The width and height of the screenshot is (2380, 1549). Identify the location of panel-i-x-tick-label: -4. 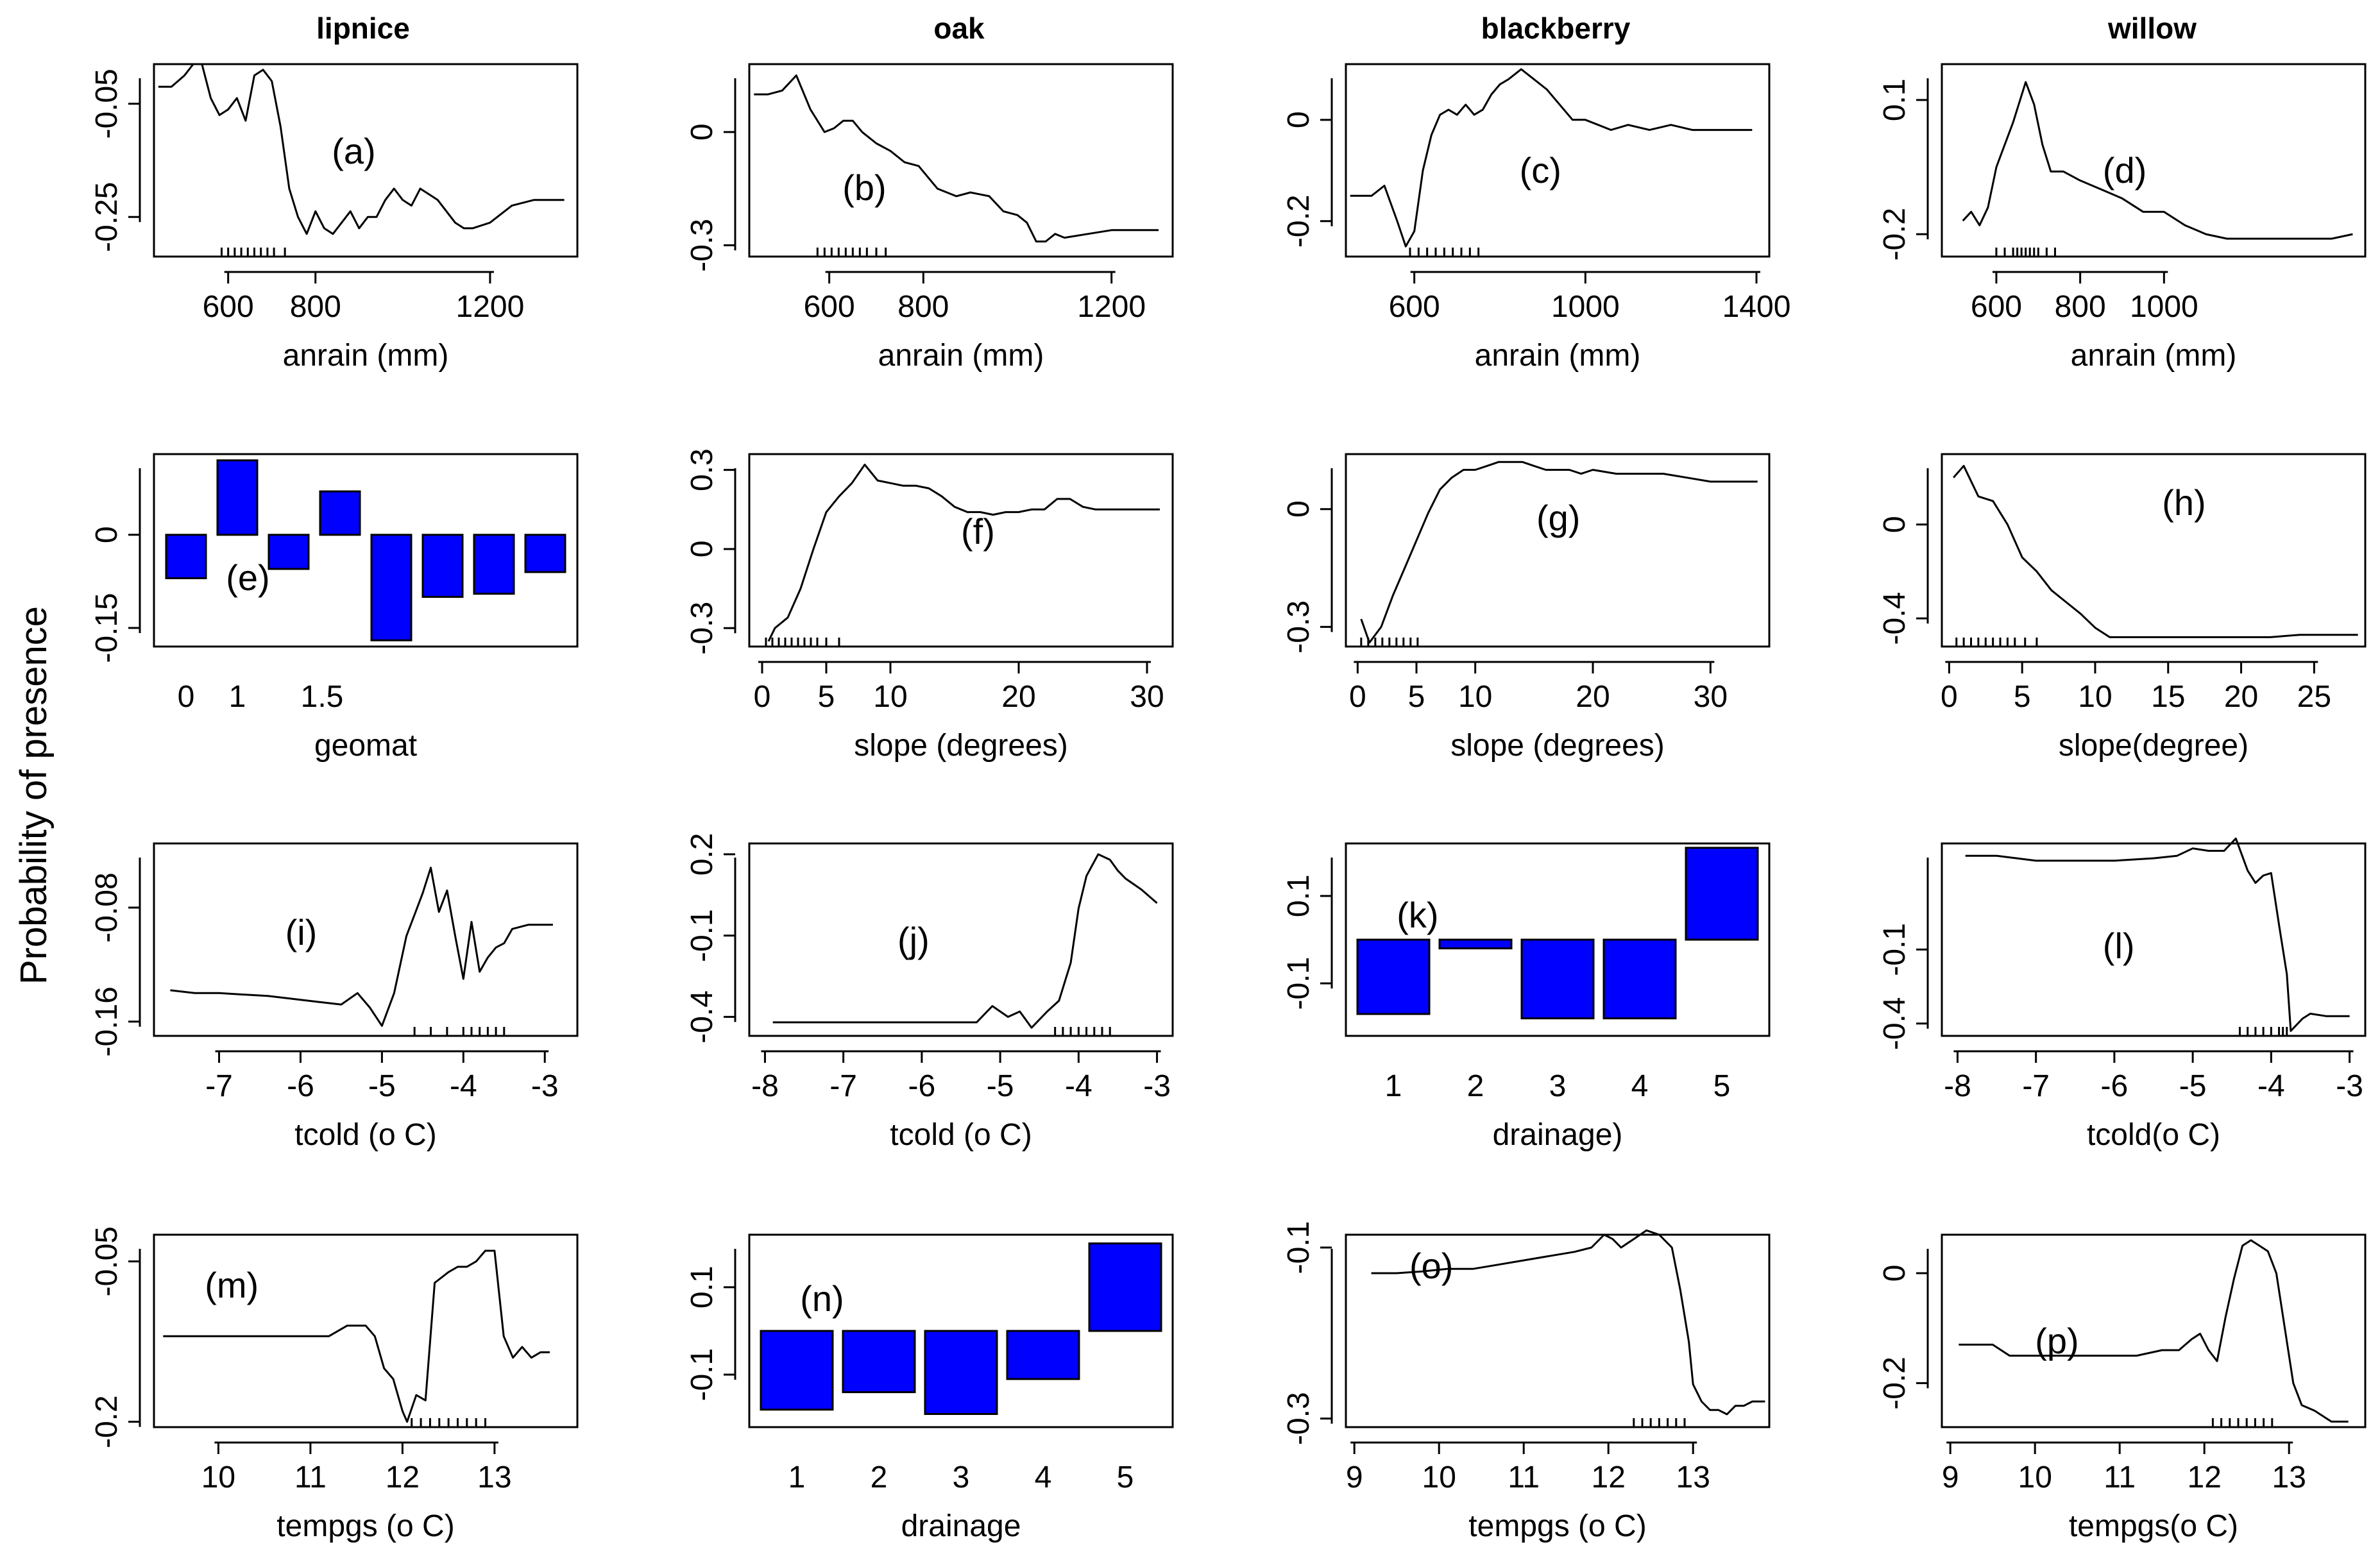
(463, 1086).